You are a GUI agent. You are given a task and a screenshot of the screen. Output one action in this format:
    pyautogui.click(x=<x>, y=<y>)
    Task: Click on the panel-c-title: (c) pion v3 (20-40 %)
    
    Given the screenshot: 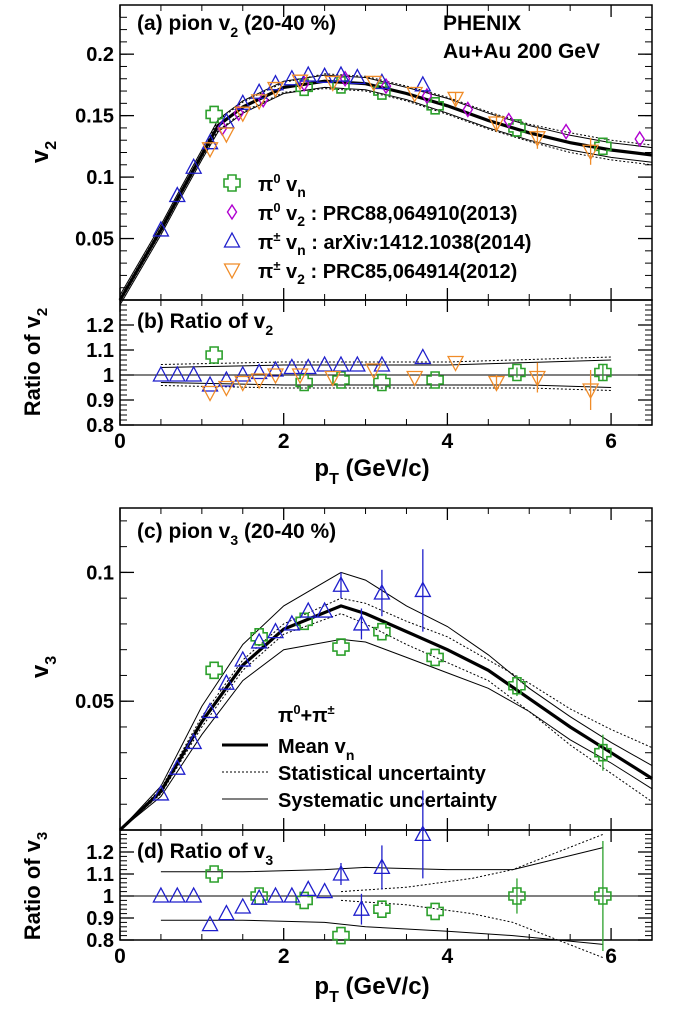 What is the action you would take?
    pyautogui.click(x=236, y=534)
    